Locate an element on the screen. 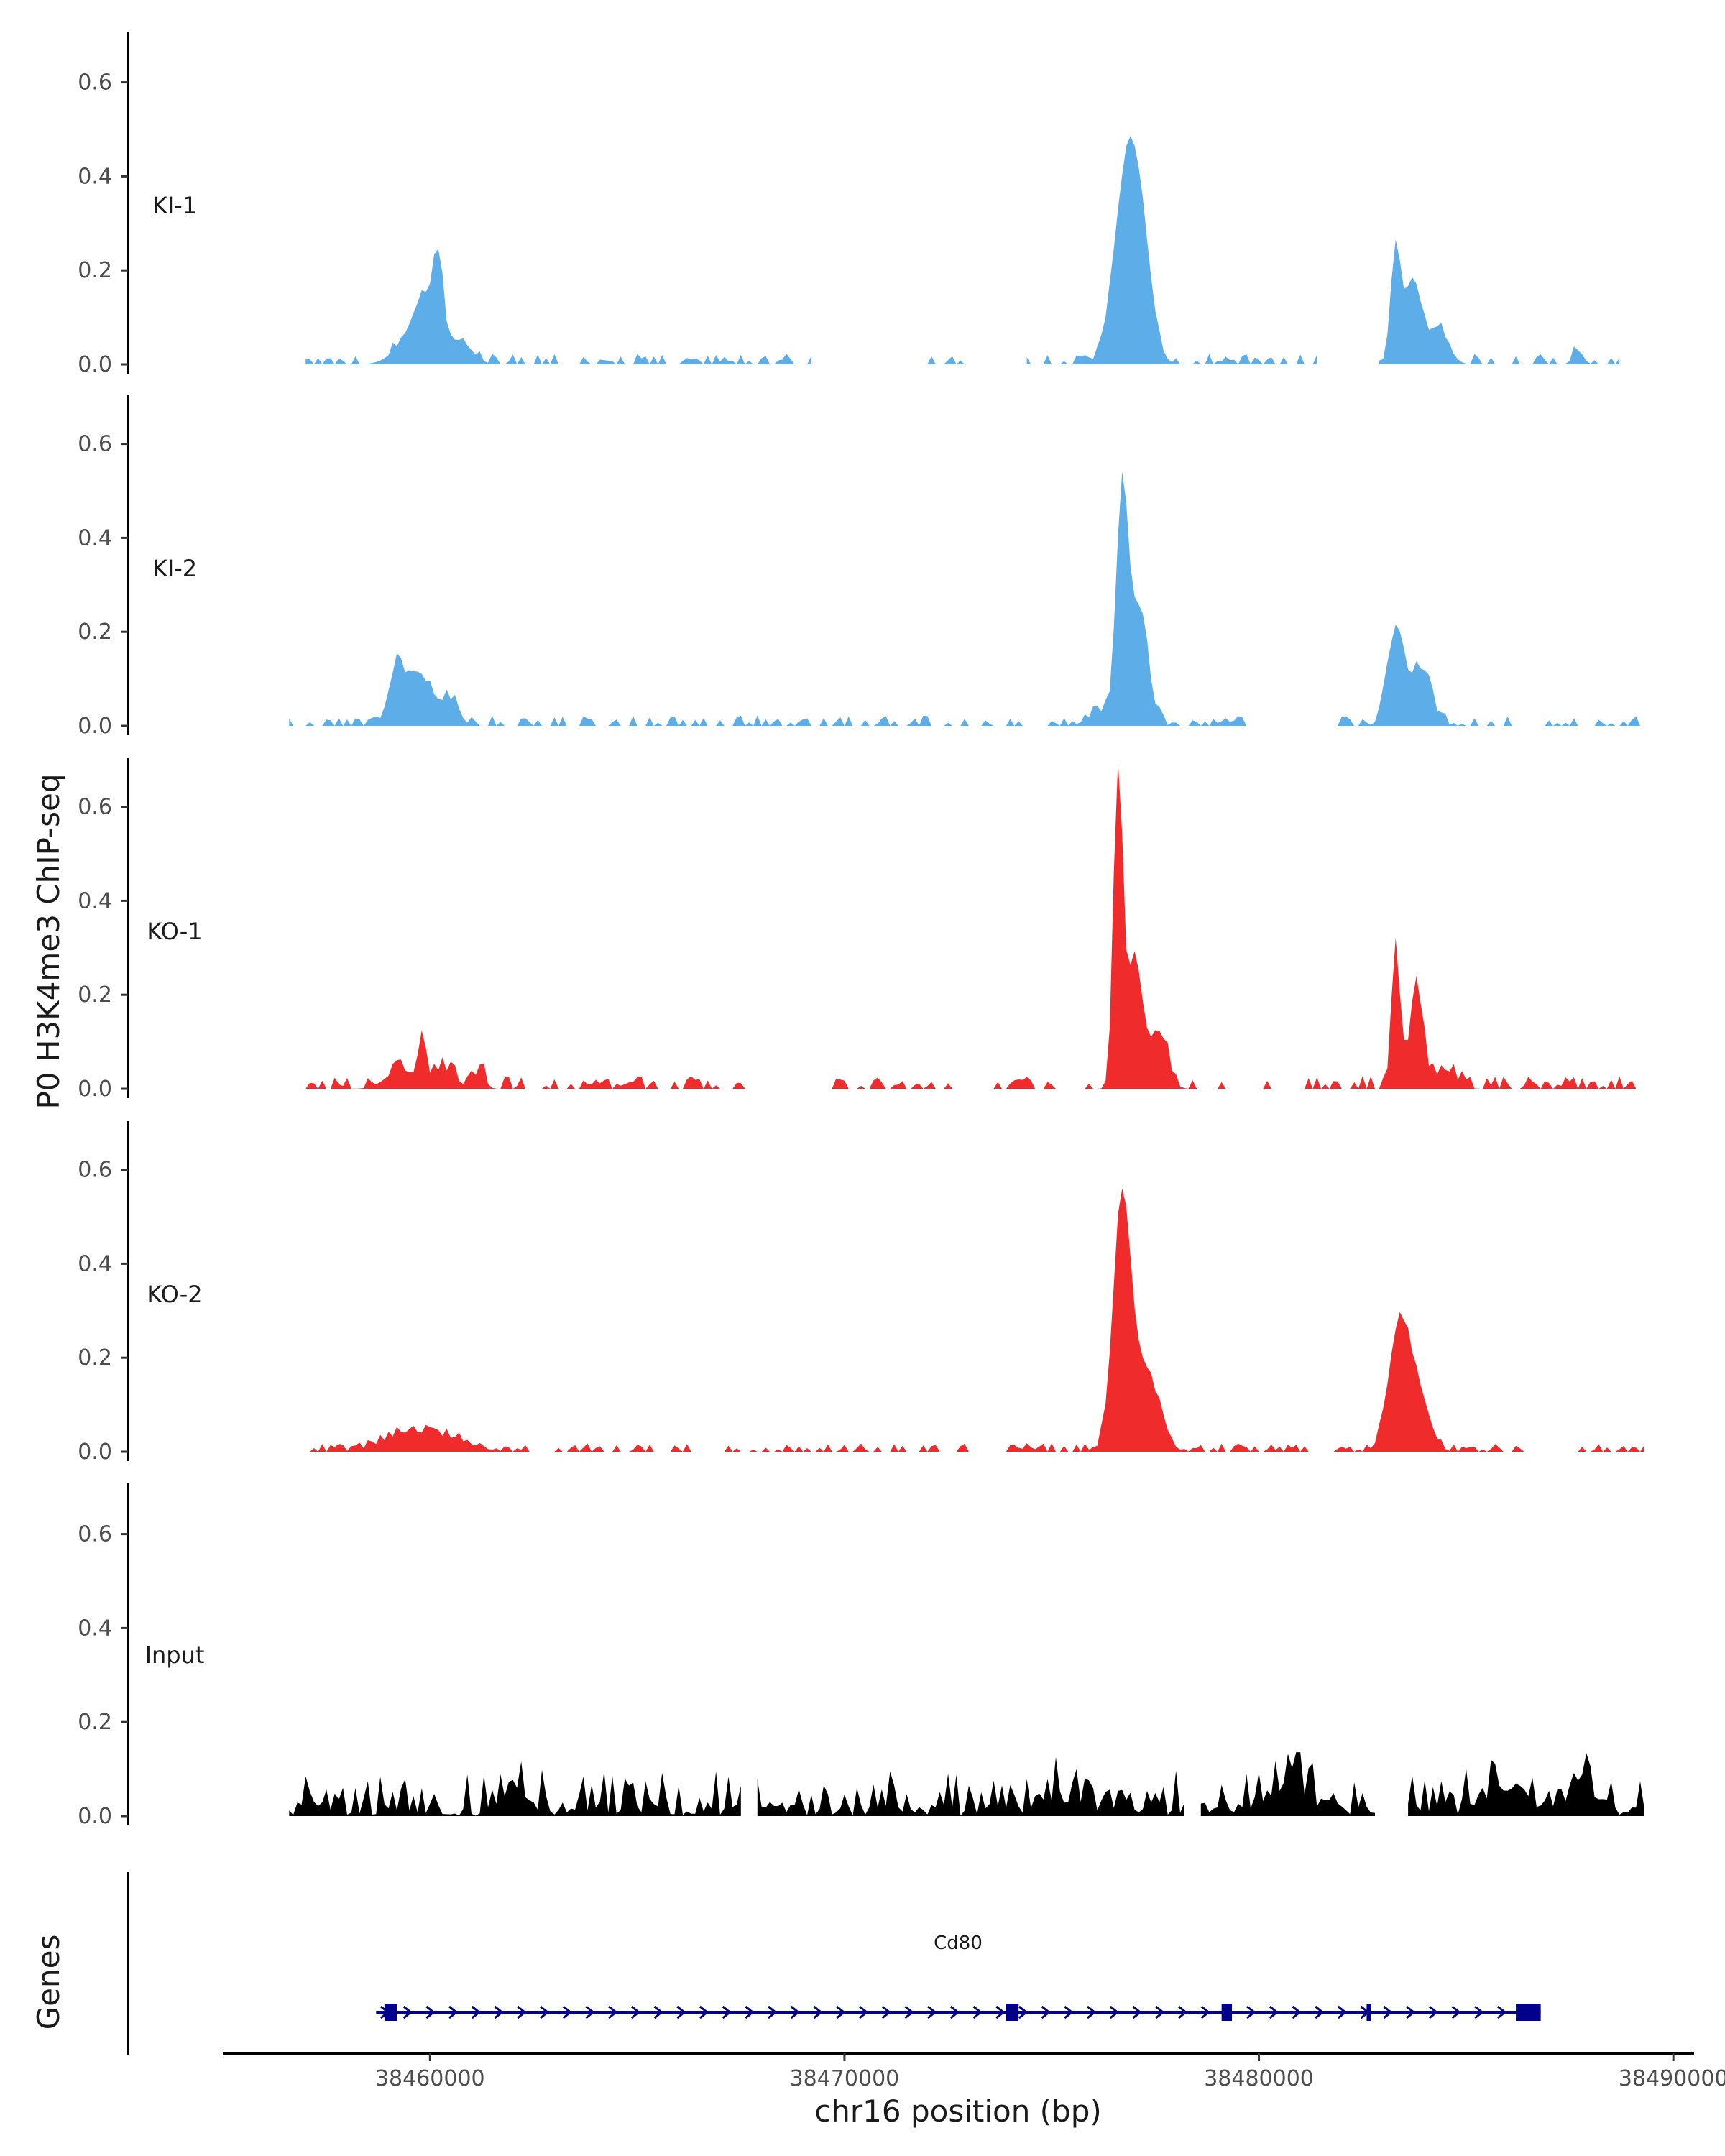 Image resolution: width=1725 pixels, height=2156 pixels. track-ko-2: 0.0 0.2 0.4 0.6 KO-2 is located at coordinates (861, 1293).